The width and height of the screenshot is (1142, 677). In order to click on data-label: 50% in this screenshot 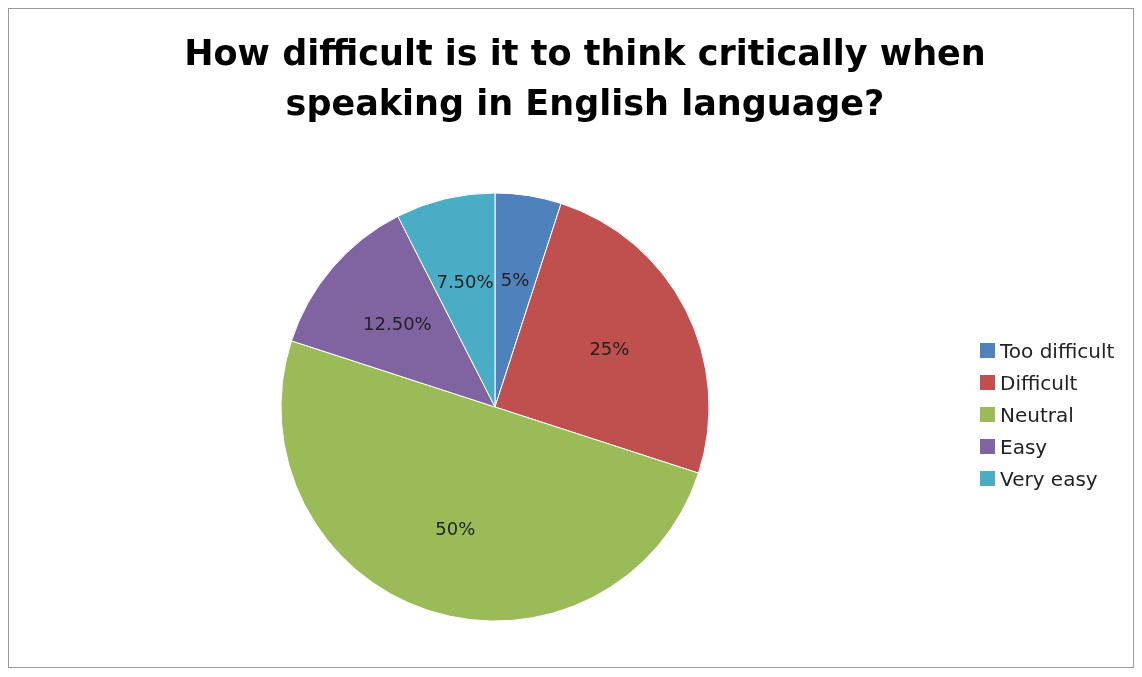, I will do `click(455, 529)`.